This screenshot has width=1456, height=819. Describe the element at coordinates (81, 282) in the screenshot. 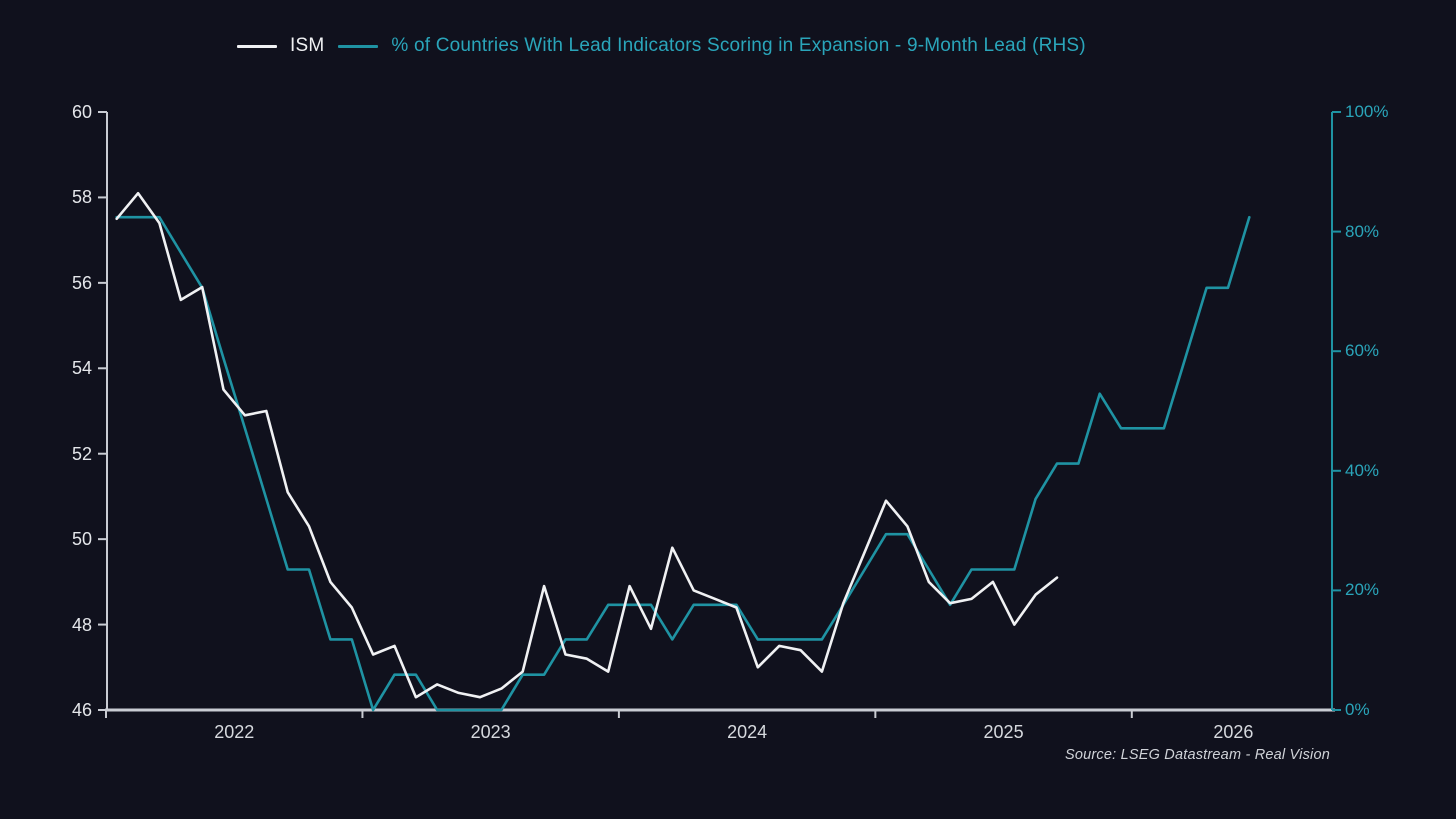

I see `left-axis-label-56: 56` at that location.